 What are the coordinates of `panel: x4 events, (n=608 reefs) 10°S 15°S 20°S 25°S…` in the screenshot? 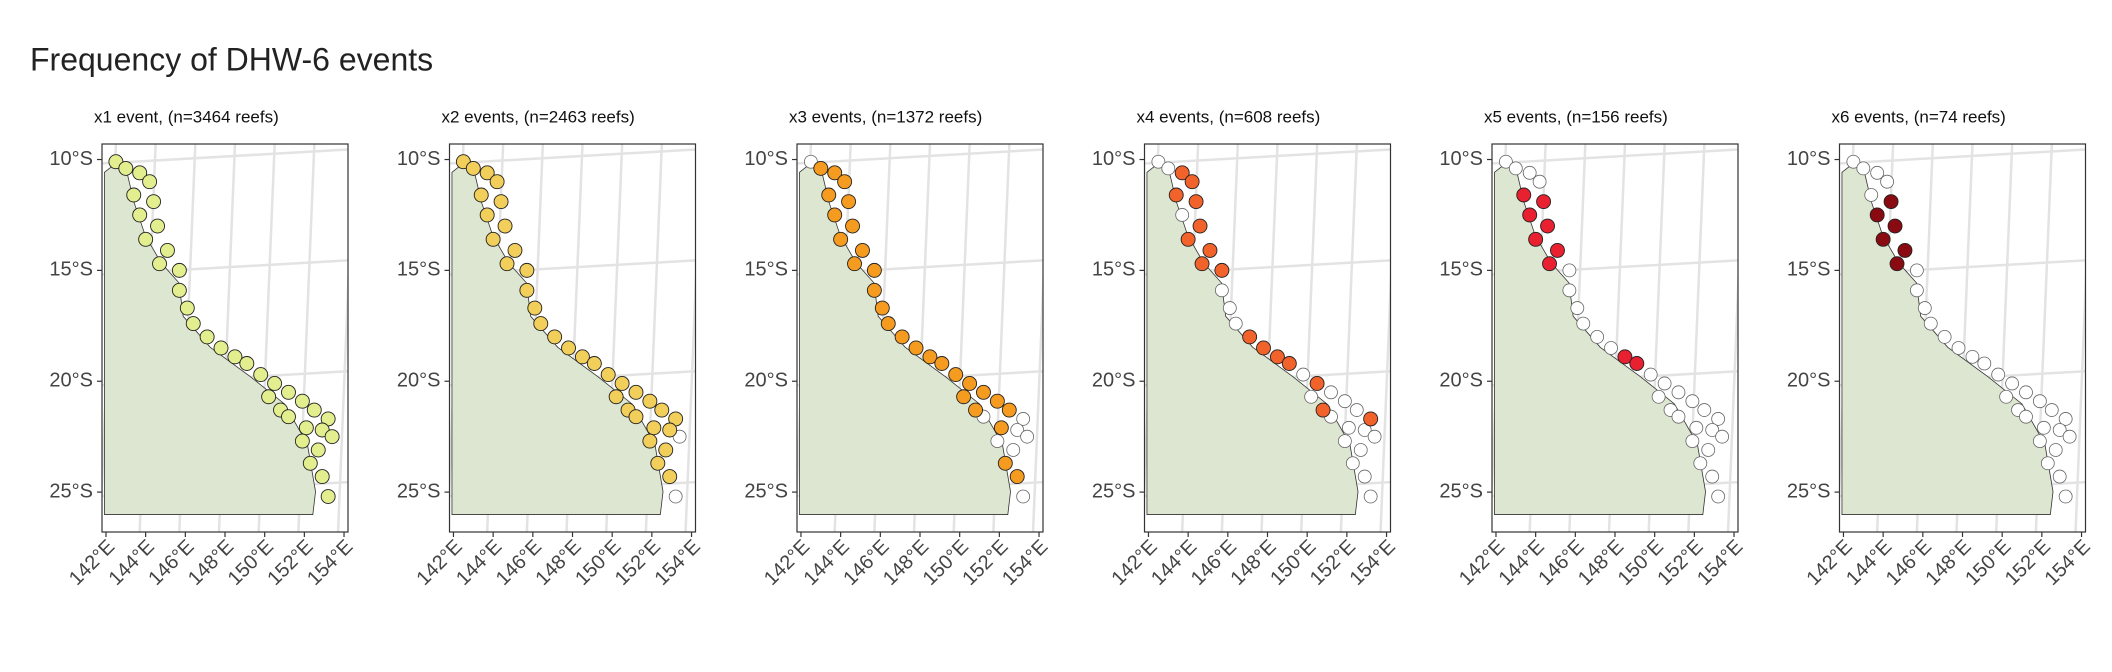 It's located at (1246, 348).